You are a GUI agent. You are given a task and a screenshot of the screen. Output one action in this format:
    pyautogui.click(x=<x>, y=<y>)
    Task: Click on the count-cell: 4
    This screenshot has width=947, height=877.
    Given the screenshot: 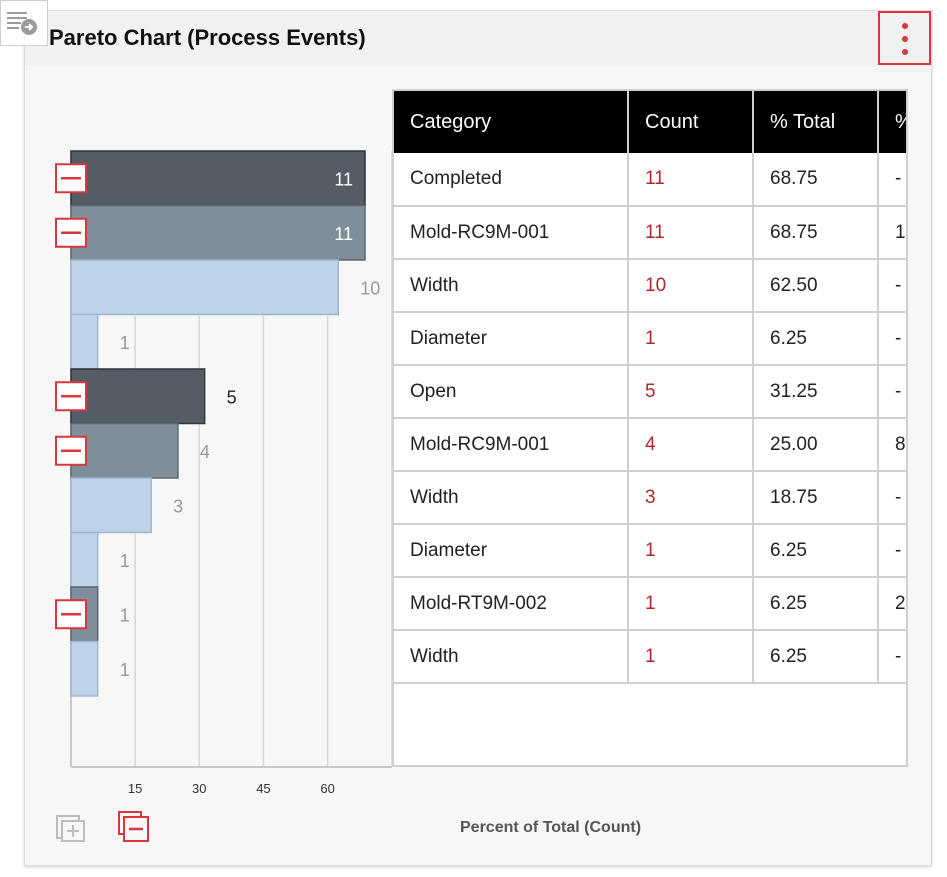 What is the action you would take?
    pyautogui.click(x=691, y=445)
    